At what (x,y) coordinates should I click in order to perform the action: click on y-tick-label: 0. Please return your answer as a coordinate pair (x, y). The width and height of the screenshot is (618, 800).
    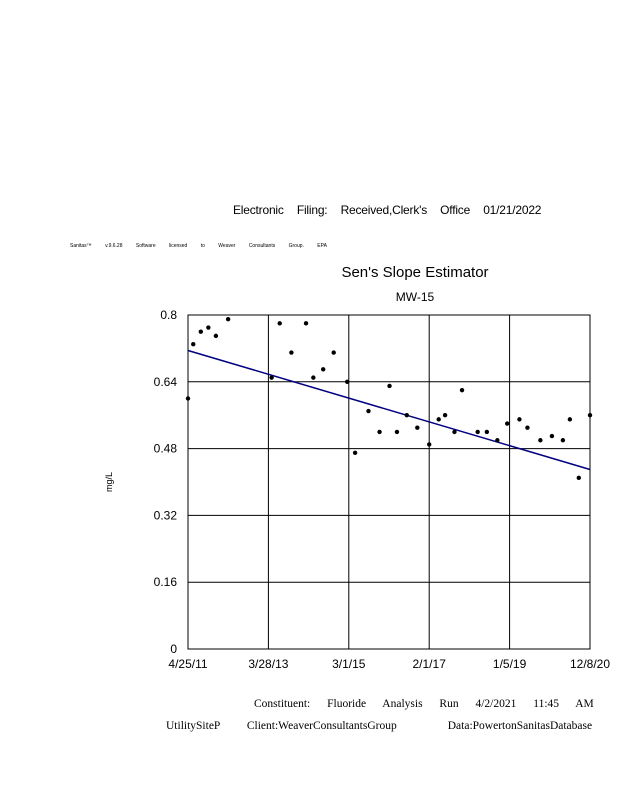
    Looking at the image, I should click on (173, 649).